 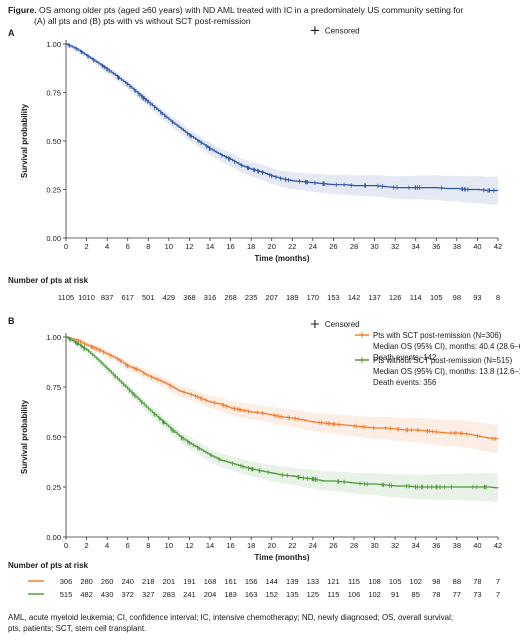 I want to click on panel-b-y-tick-label: 1.00, so click(x=53, y=337).